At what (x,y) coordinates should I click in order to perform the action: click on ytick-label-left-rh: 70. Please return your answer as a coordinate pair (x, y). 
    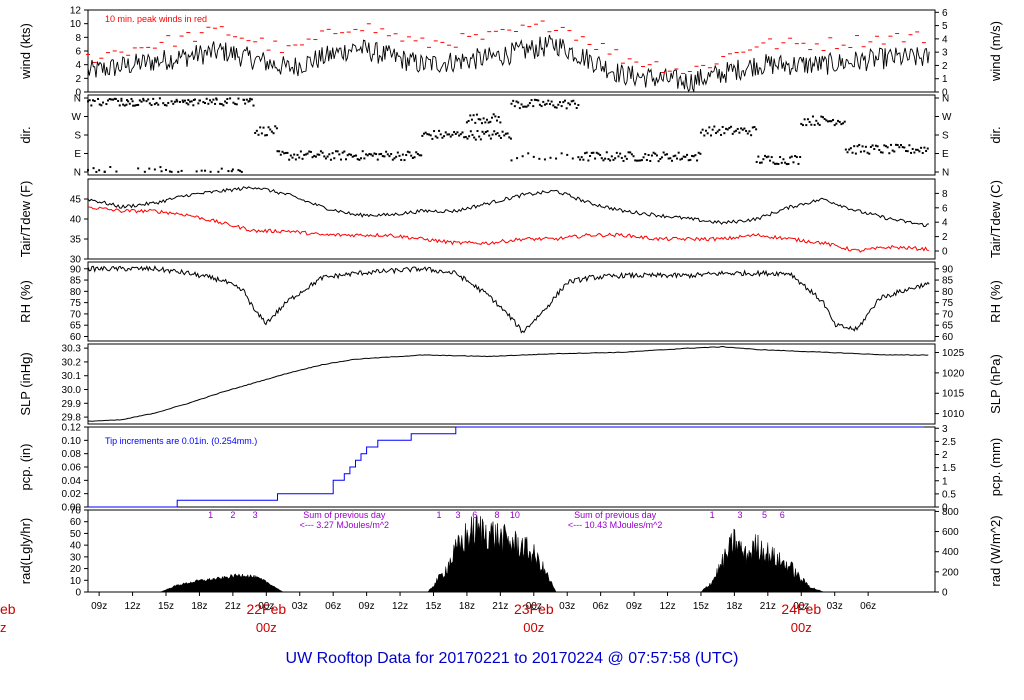
    Looking at the image, I should click on (76, 314).